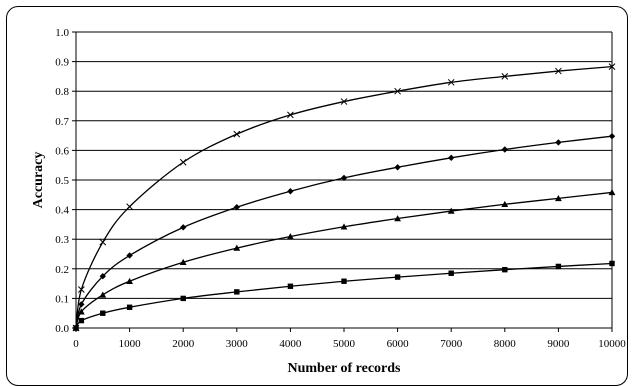  I want to click on x-tick-label: 6000, so click(398, 344).